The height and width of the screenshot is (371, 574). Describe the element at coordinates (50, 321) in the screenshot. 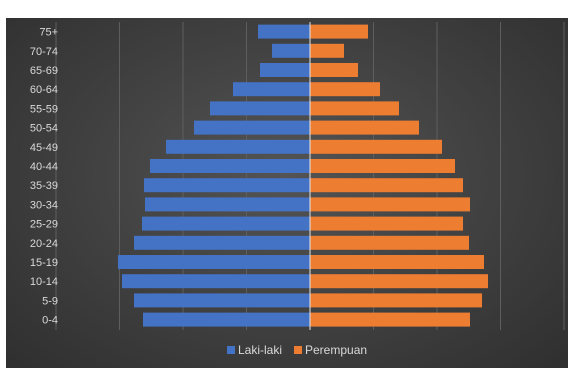

I see `tick-label-0-4: 0-4` at that location.